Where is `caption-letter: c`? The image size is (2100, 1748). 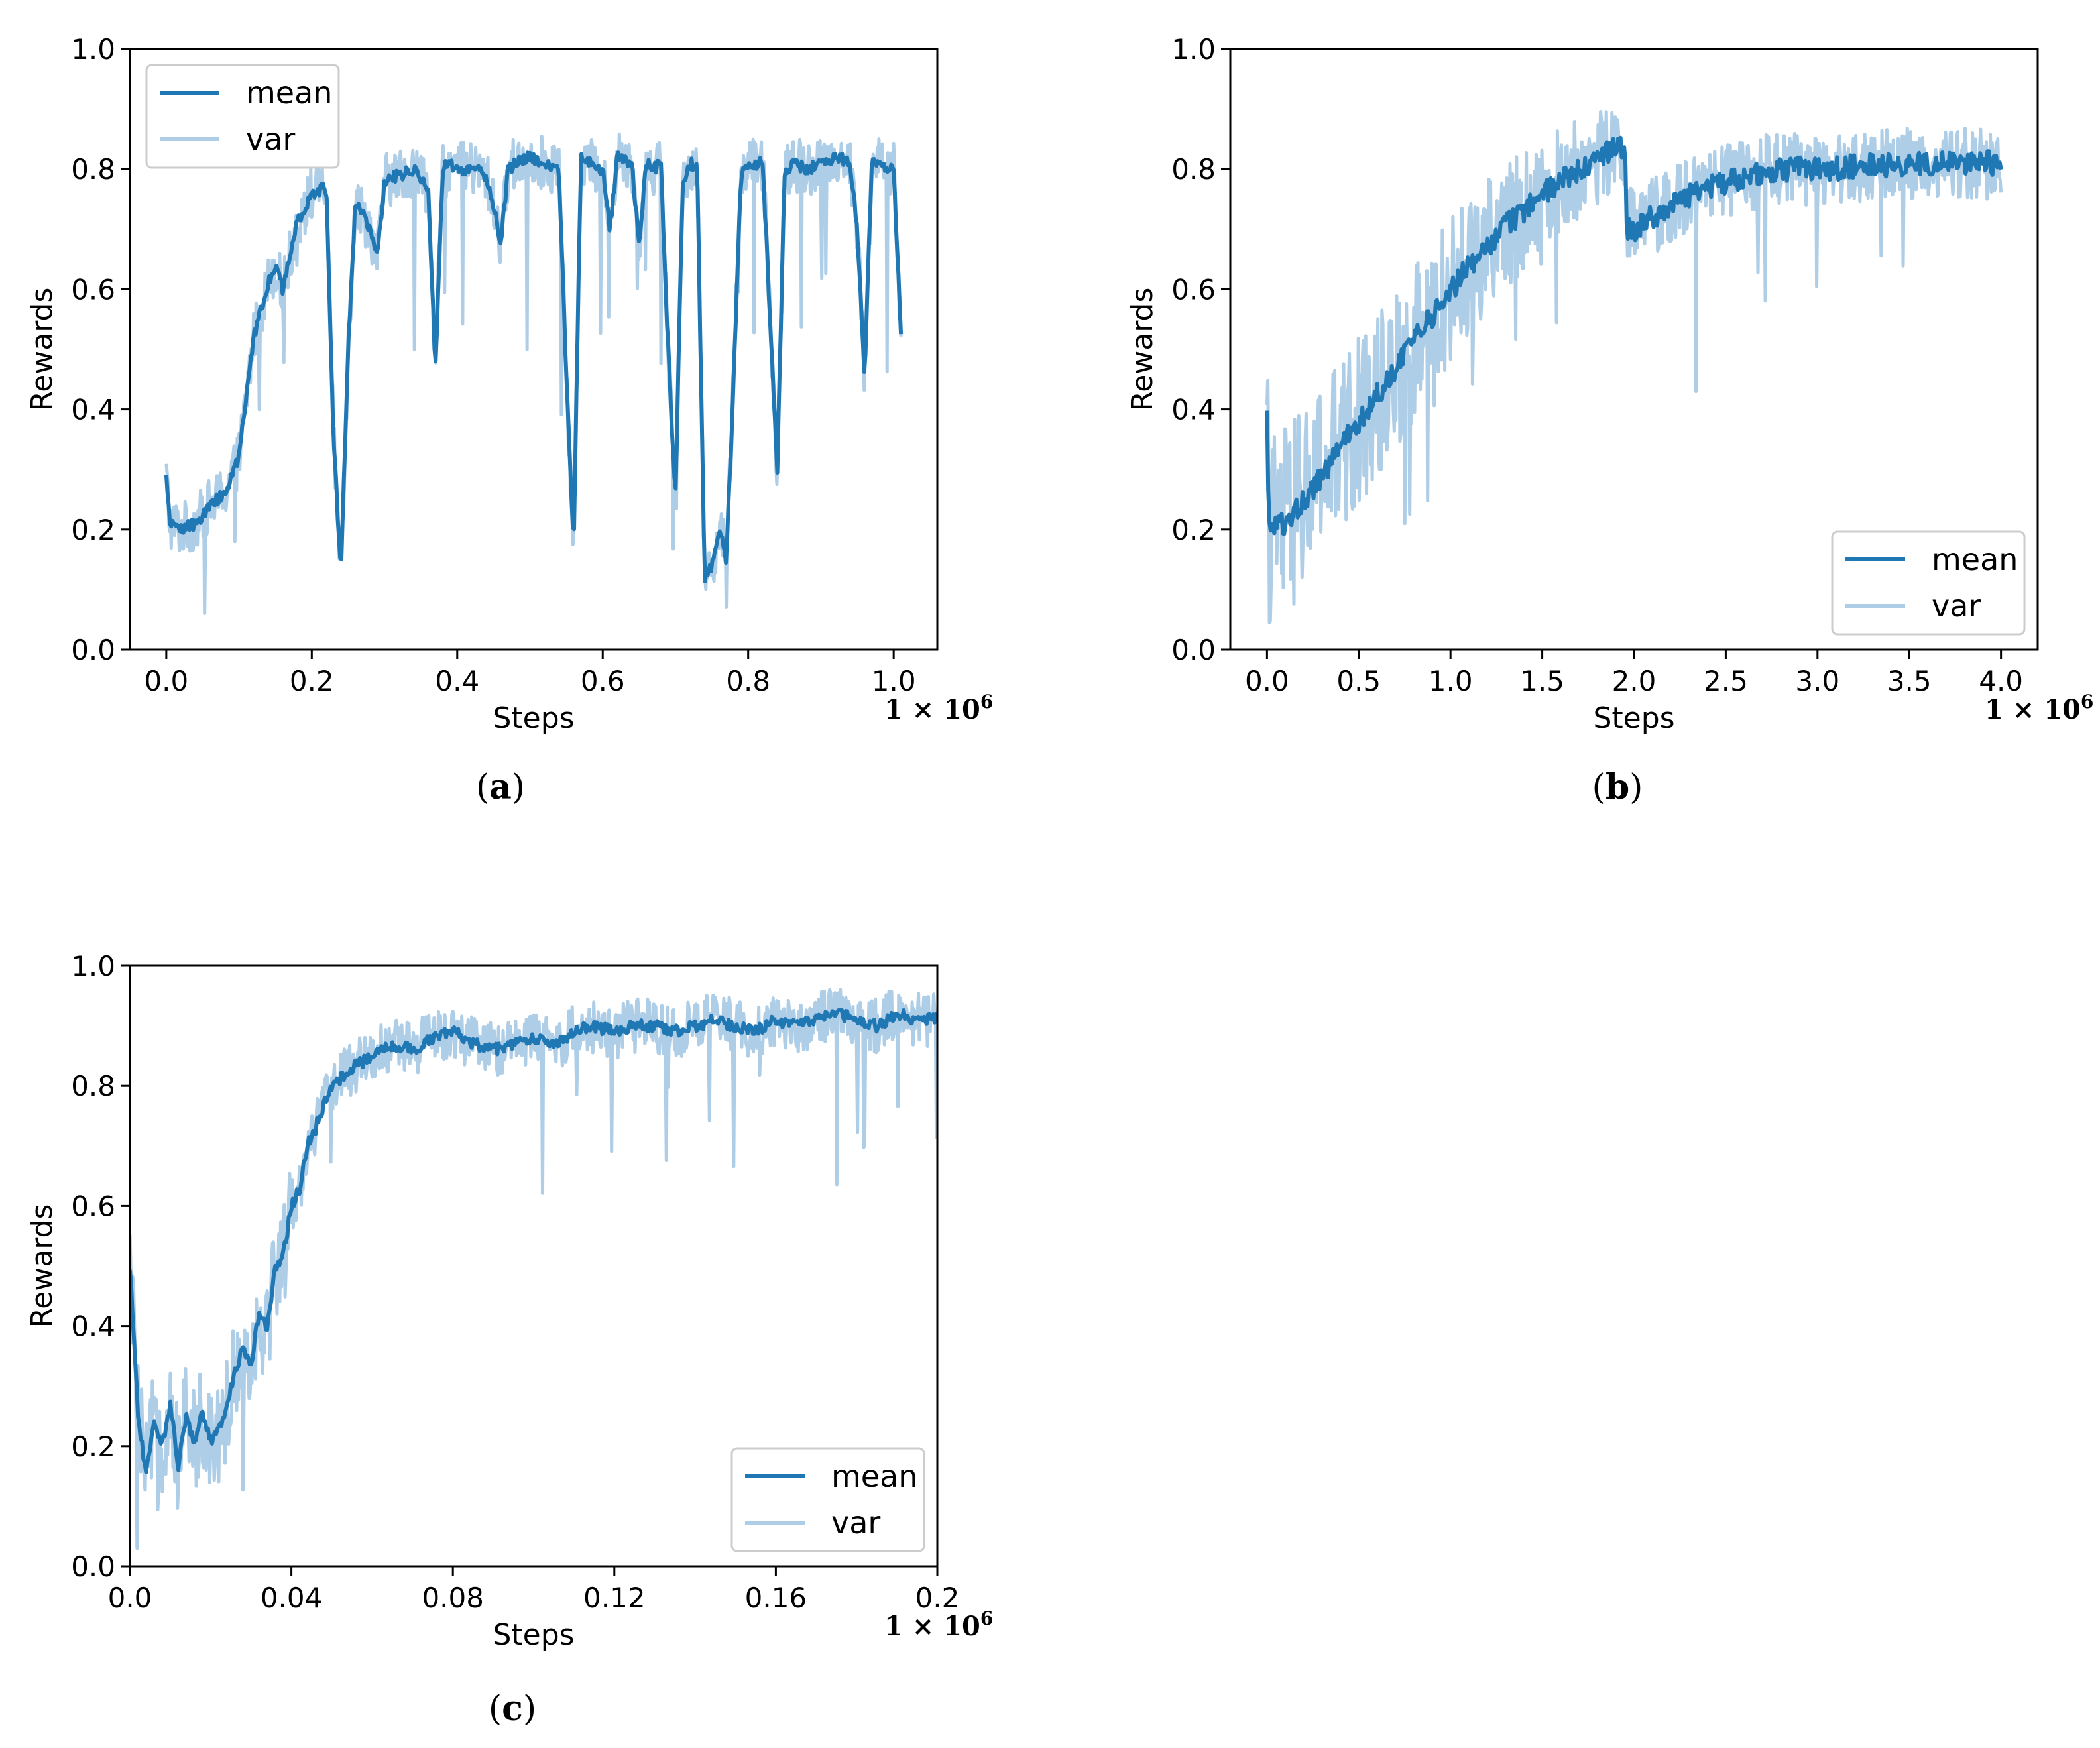 caption-letter: c is located at coordinates (512, 1708).